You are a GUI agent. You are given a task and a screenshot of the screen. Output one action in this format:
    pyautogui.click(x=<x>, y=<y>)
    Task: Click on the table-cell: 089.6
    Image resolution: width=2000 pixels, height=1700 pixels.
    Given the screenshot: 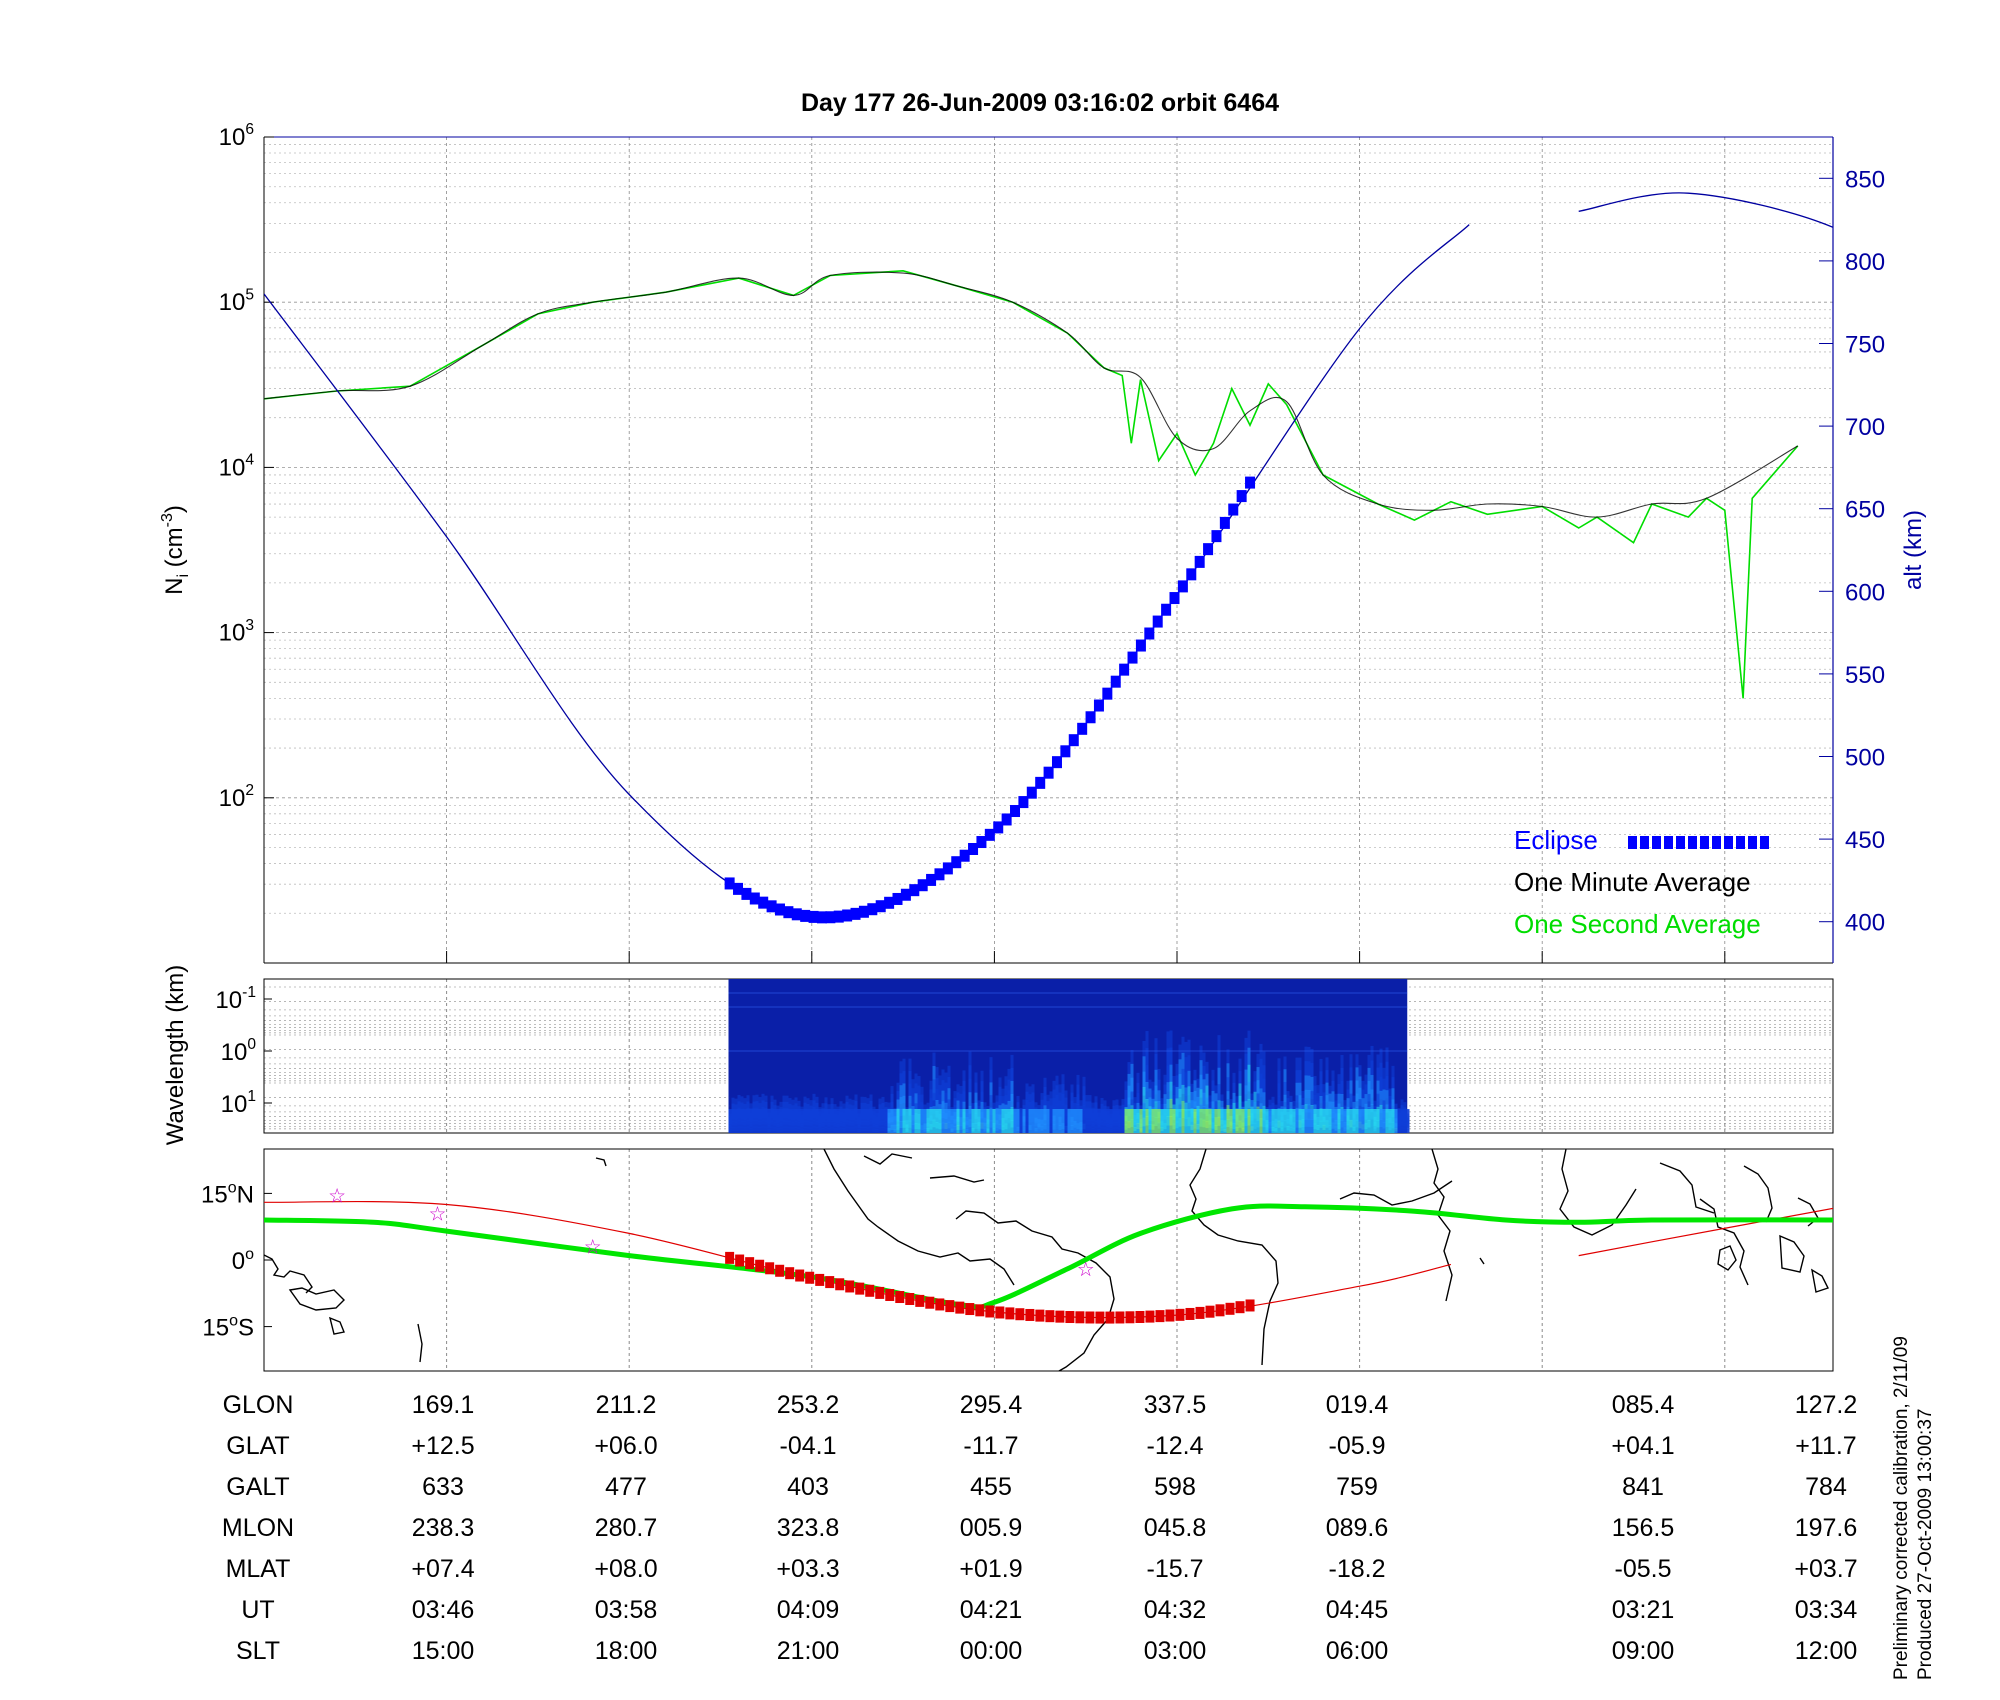 What is the action you would take?
    pyautogui.click(x=1357, y=1528)
    